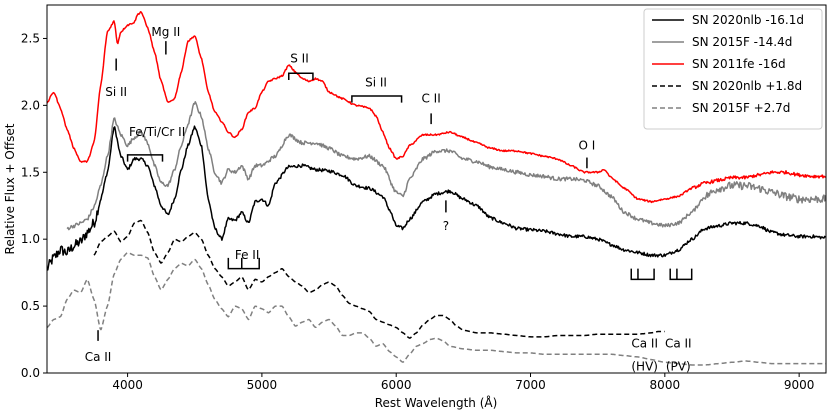 This screenshot has width=830, height=415. What do you see at coordinates (436, 402) in the screenshot?
I see `x-axis-title: Rest Wavelength (Å)` at bounding box center [436, 402].